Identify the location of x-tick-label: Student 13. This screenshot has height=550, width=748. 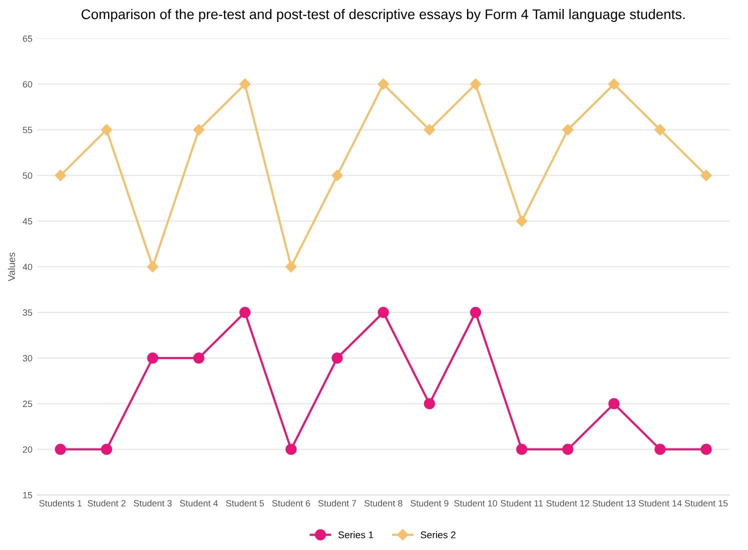
(614, 503).